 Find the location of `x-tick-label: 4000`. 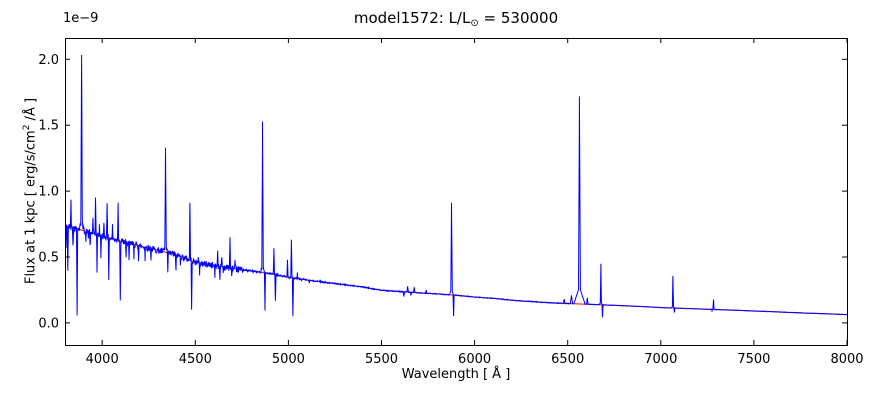

x-tick-label: 4000 is located at coordinates (102, 359).